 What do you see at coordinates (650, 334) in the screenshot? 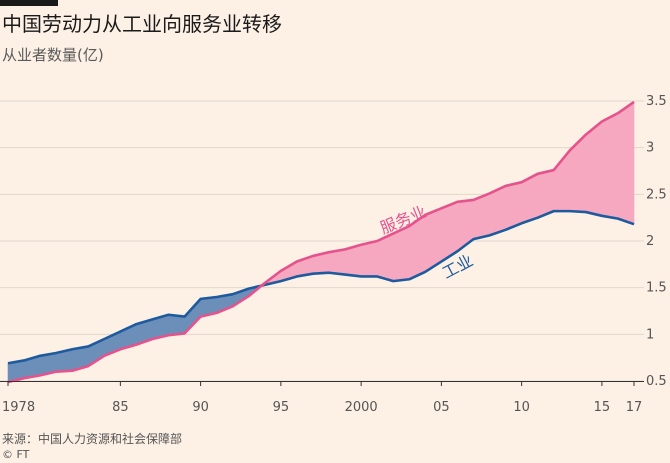
I see `y-tick-label: 1` at bounding box center [650, 334].